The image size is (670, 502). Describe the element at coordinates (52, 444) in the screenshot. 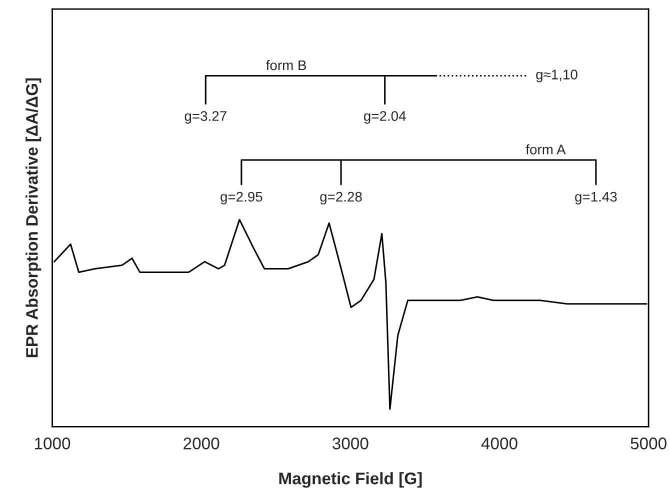

I see `x-tick-label: 1000` at that location.